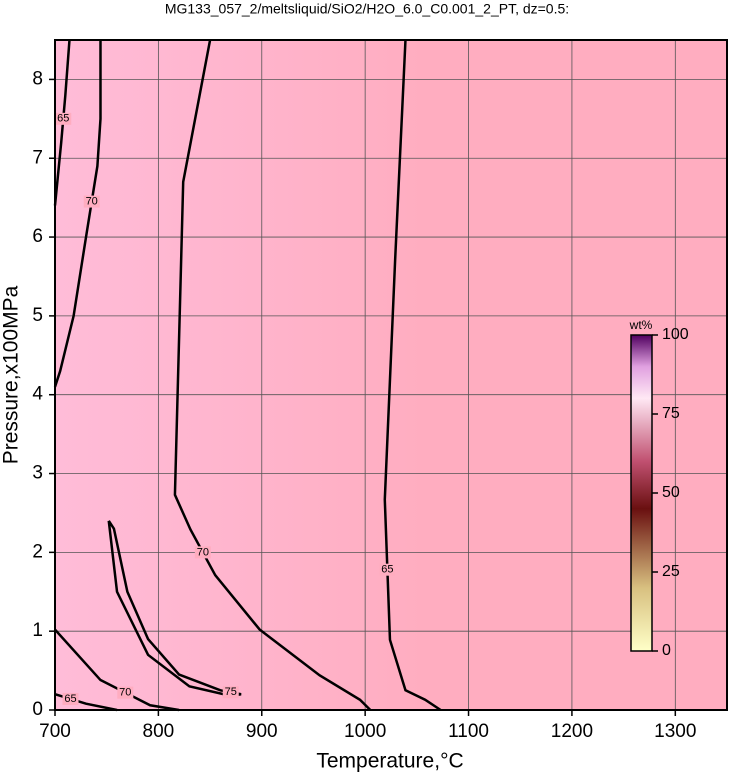  What do you see at coordinates (572, 731) in the screenshot?
I see `x-tick-label: 1200` at bounding box center [572, 731].